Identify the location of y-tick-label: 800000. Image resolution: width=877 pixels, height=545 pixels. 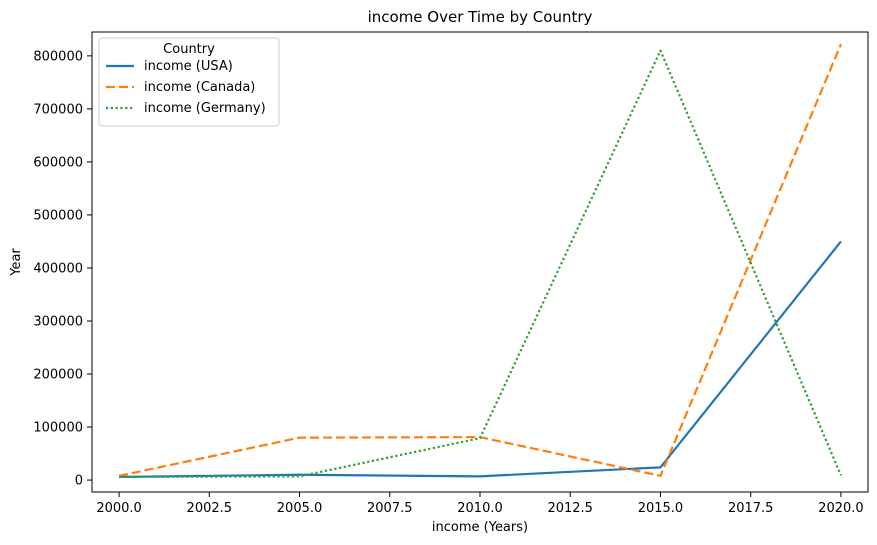
(58, 56).